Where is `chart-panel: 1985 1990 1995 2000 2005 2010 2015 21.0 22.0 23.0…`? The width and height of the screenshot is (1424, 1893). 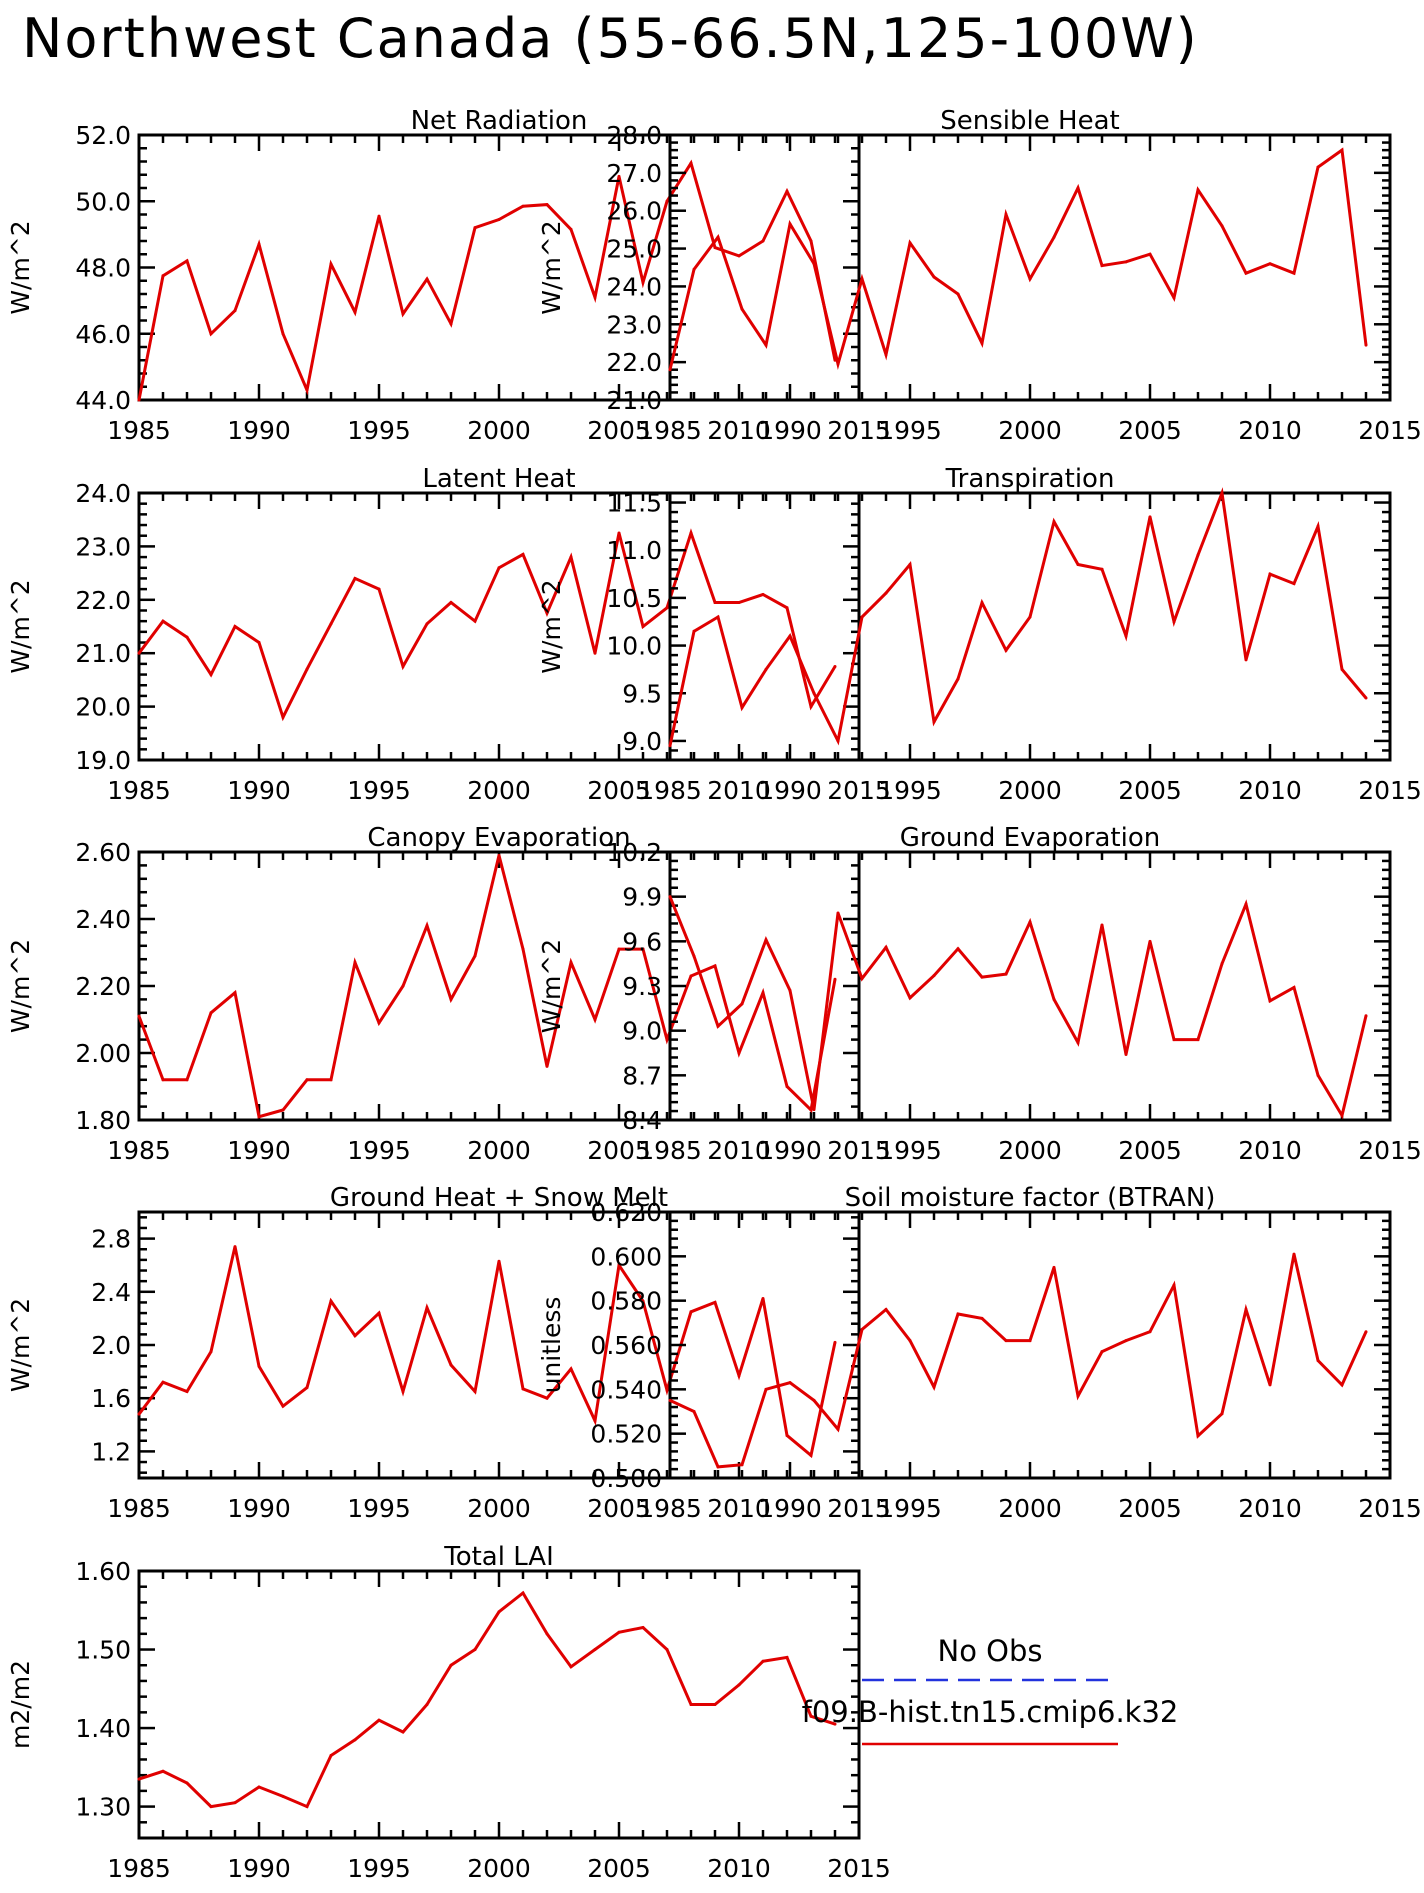
chart-panel: 1985 1990 1995 2000 2005 2010 2015 21.0 22.0 23.0… is located at coordinates (979, 275).